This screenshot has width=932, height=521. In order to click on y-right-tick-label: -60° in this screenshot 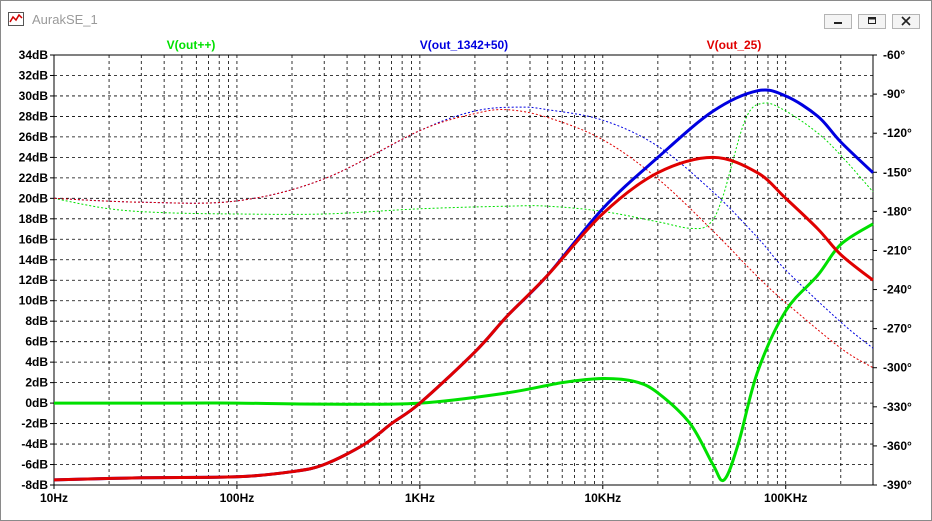, I will do `click(894, 55)`.